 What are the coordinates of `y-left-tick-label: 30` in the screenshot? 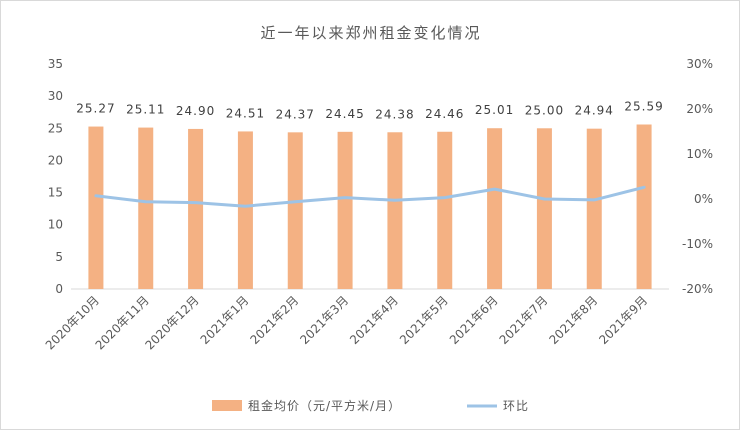 It's located at (55, 96).